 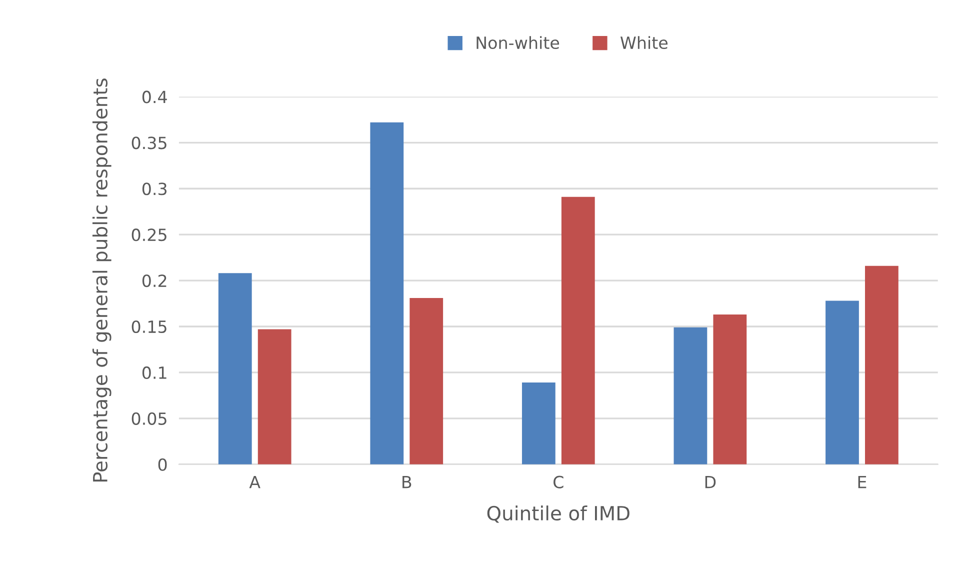 What do you see at coordinates (162, 464) in the screenshot?
I see `y-tick-label: 0` at bounding box center [162, 464].